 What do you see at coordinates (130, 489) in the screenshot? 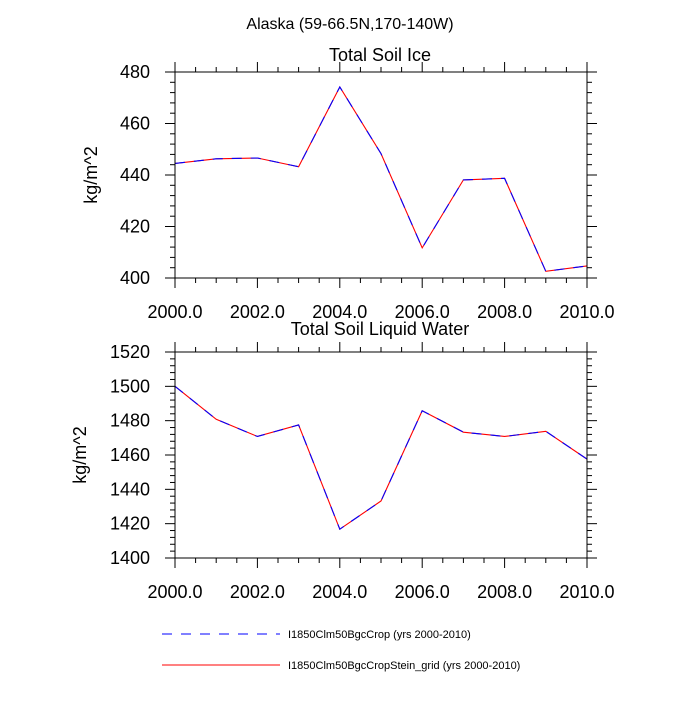
I see `y-tick-label: 1440` at bounding box center [130, 489].